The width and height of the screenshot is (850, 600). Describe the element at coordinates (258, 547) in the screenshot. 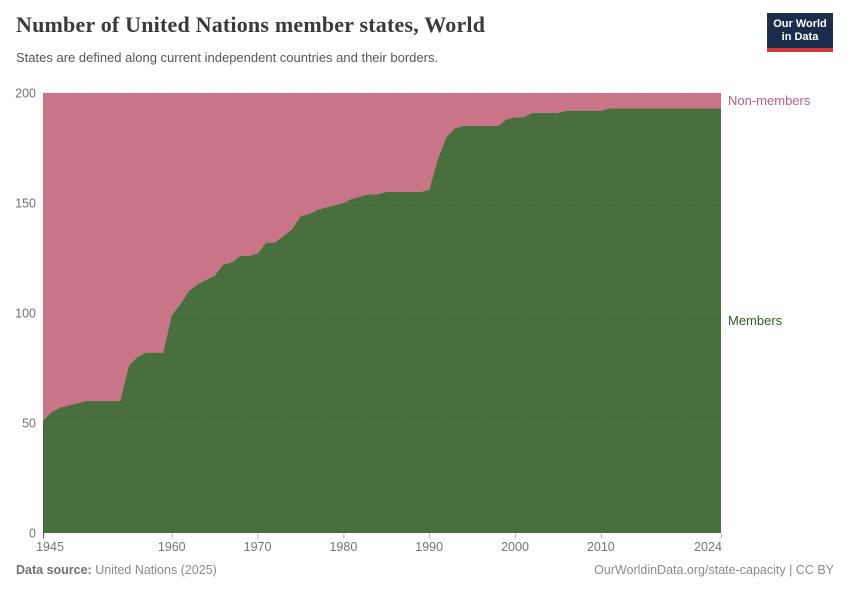

I see `x-tick-label: 1970` at that location.